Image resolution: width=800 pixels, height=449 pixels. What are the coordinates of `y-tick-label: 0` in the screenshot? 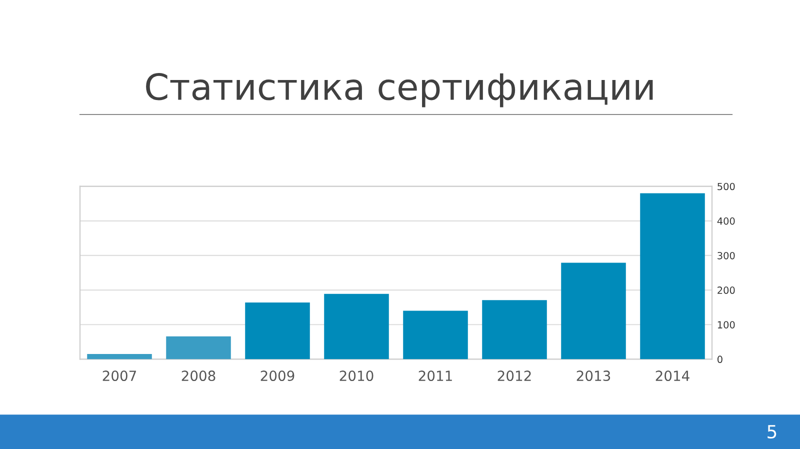 It's located at (720, 360).